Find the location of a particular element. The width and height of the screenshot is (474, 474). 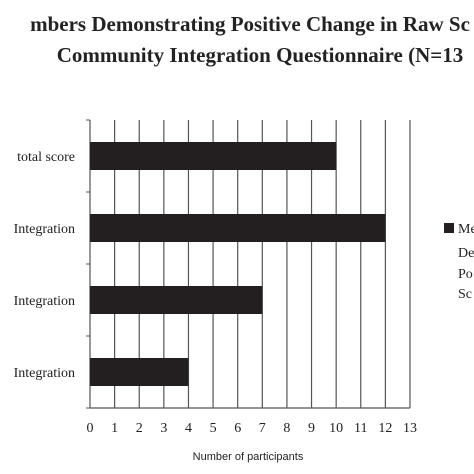

legend: Me De Po Sc is located at coordinates (459, 262).